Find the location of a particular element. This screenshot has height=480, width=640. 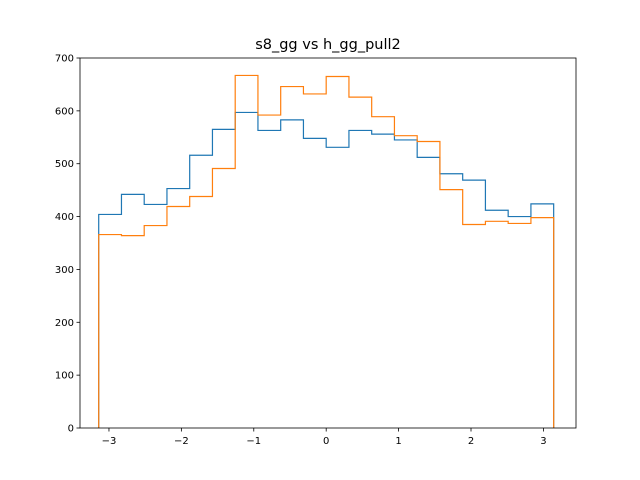

x-tick-label: −1 is located at coordinates (253, 441).